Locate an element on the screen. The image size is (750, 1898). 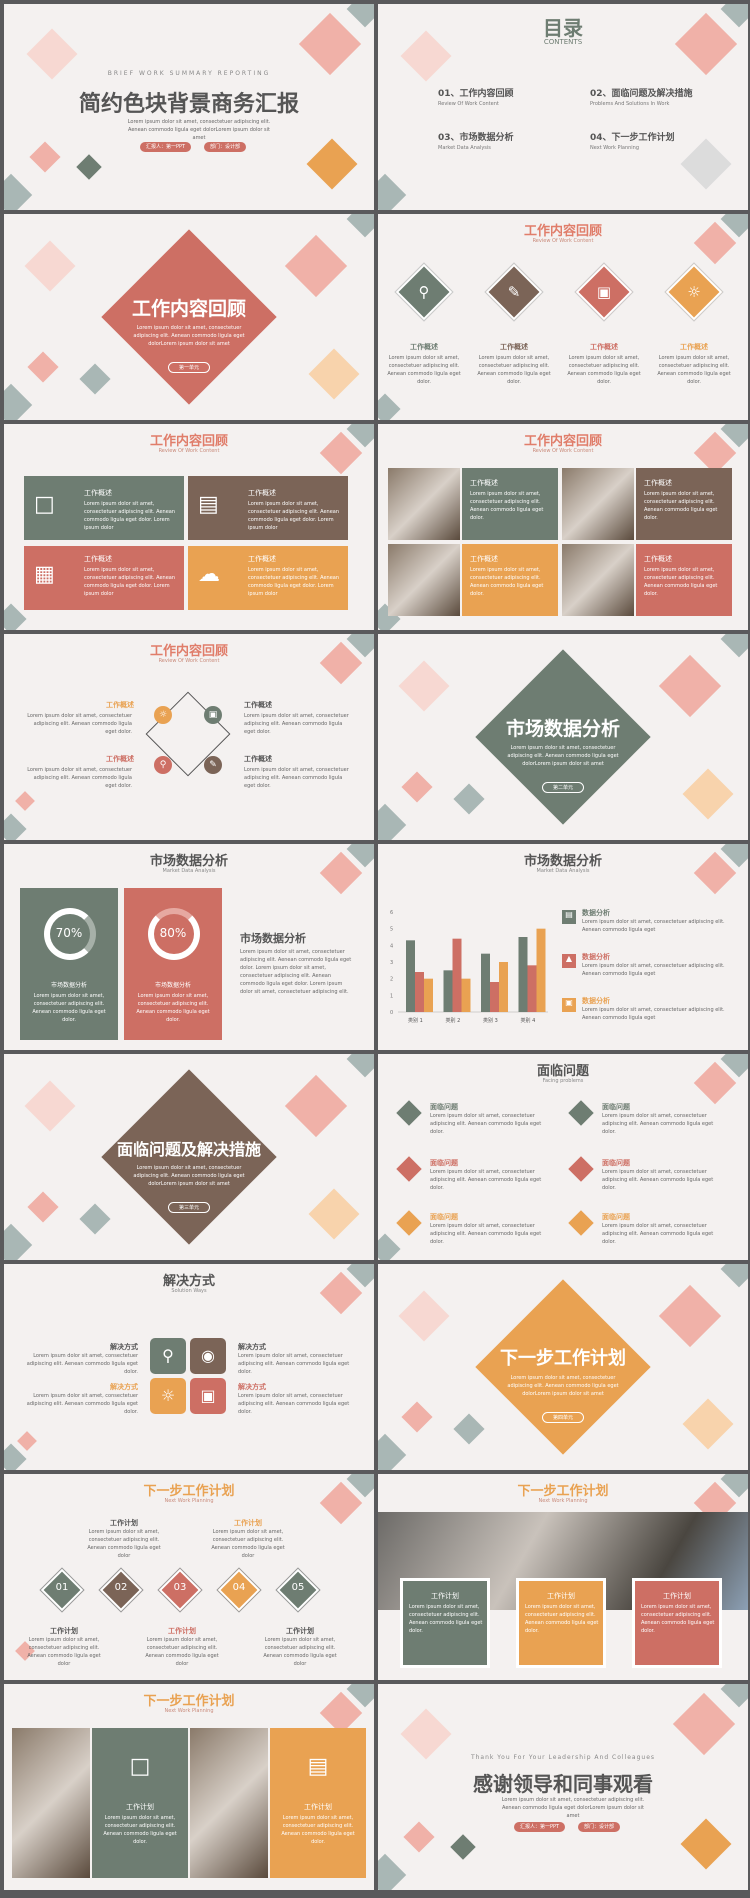
y-tick-label: 5 is located at coordinates (391, 930).